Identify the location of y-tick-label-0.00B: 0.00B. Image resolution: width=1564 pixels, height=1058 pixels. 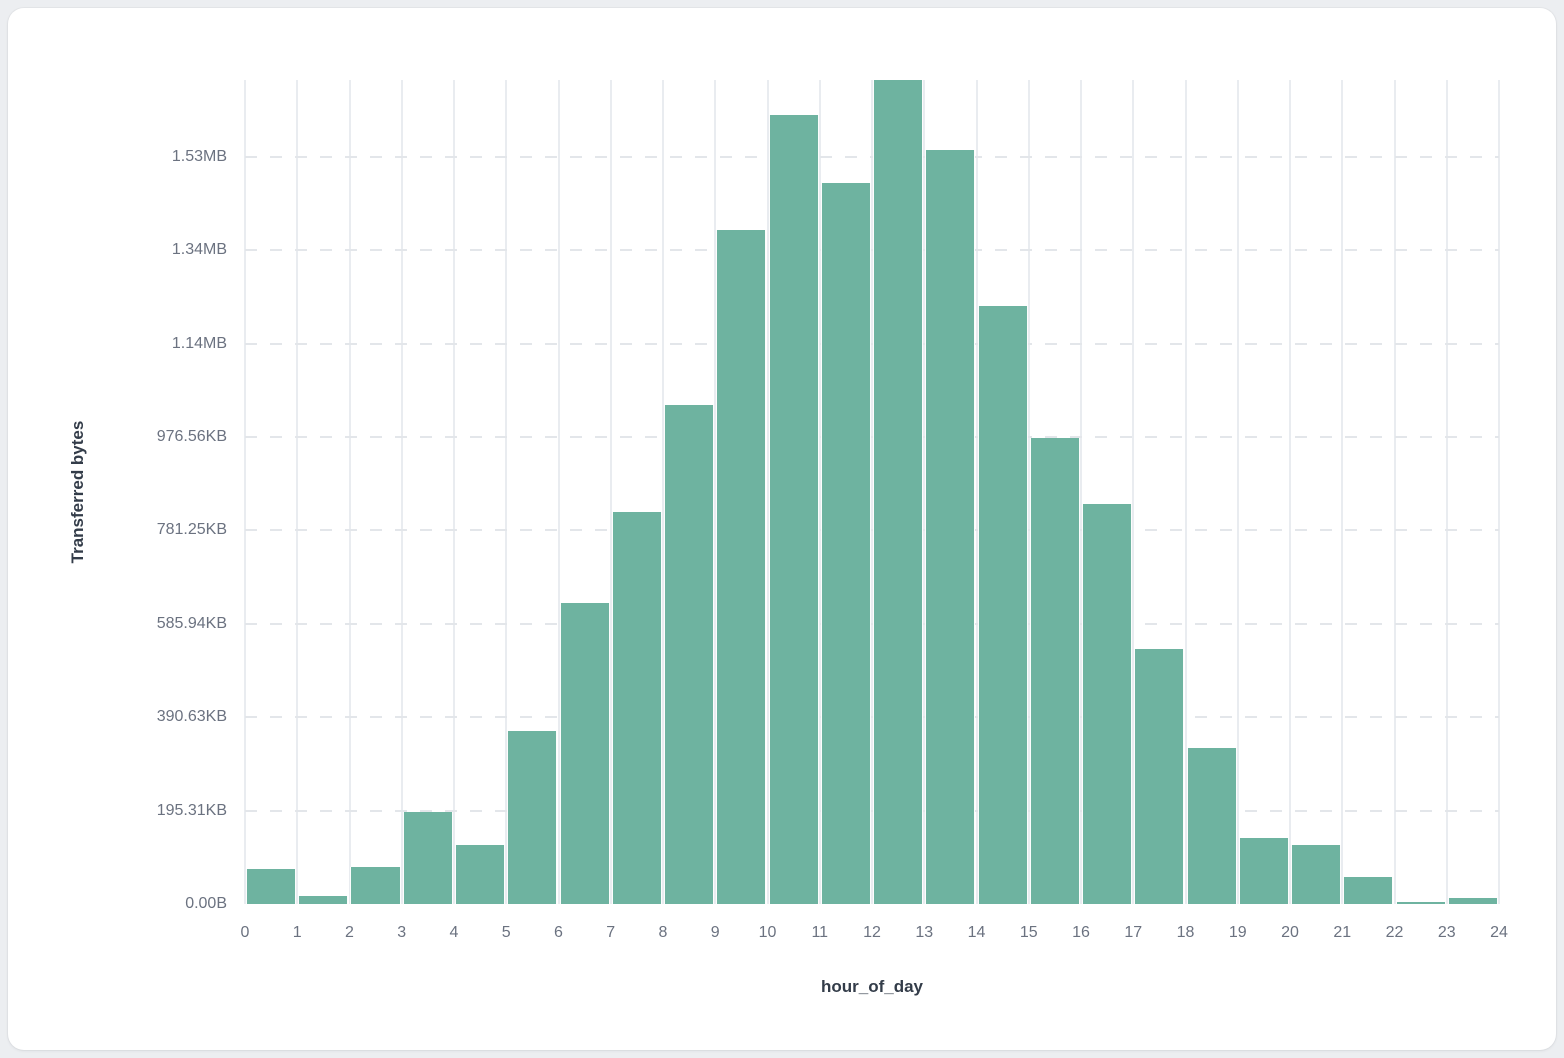
(206, 903).